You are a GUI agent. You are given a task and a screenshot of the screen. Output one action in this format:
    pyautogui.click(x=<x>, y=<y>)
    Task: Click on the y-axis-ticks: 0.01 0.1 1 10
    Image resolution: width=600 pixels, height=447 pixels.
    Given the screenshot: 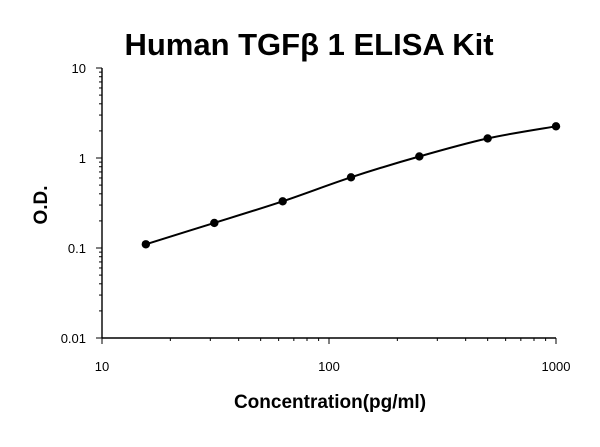 What is the action you would take?
    pyautogui.click(x=81, y=203)
    